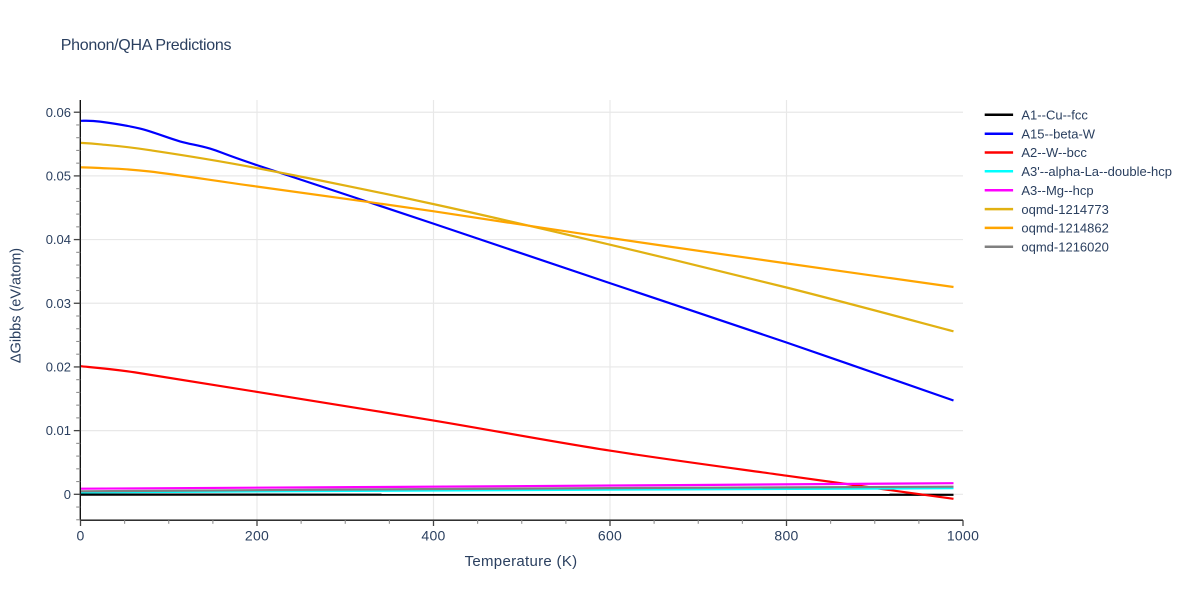  Describe the element at coordinates (17, 305) in the screenshot. I see `svg-text: ΔGibbs (eV/atom)` at that location.